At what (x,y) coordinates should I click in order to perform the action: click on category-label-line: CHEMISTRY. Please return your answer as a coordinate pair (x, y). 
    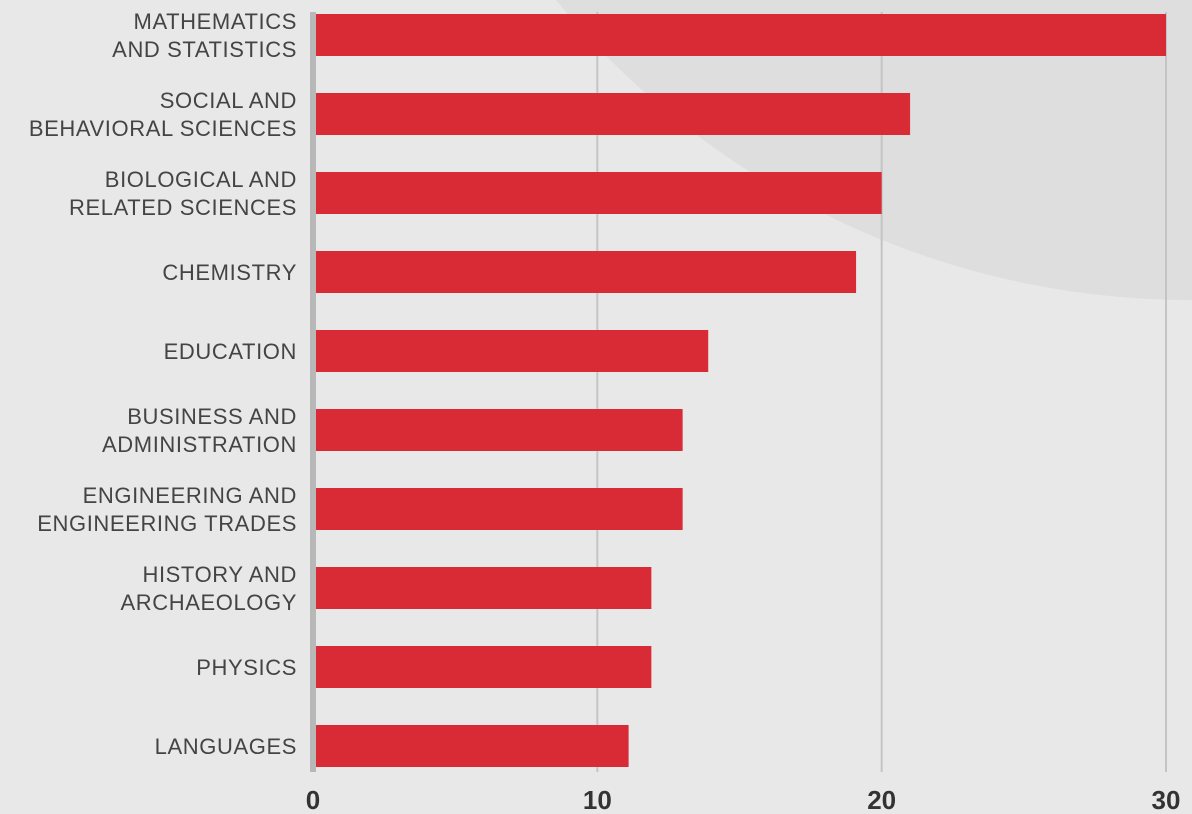
    Looking at the image, I should click on (229, 272).